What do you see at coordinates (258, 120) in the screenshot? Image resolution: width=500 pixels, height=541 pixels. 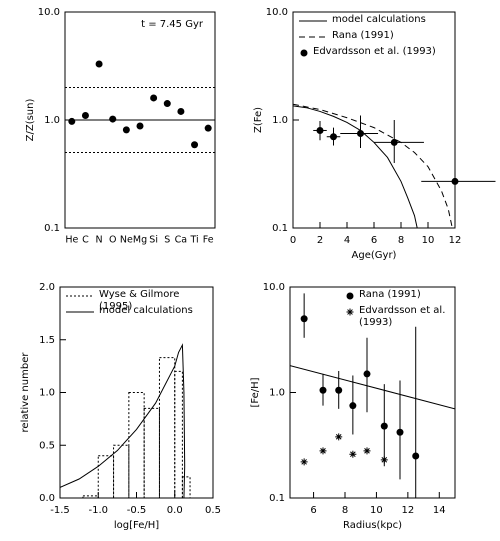 I see `y-axis-label: Z(Fe)` at bounding box center [258, 120].